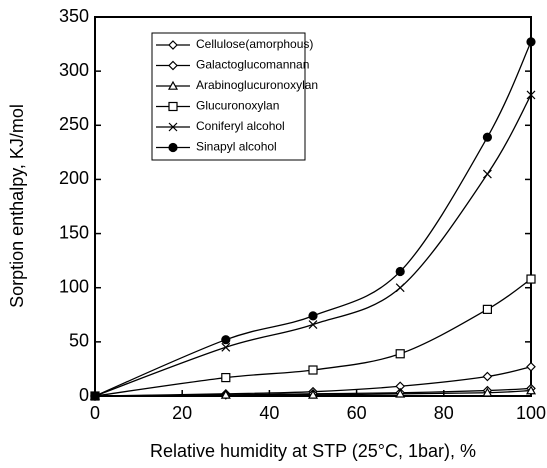 The width and height of the screenshot is (547, 468). I want to click on legend-label: Cellulose(amorphous), so click(254, 44).